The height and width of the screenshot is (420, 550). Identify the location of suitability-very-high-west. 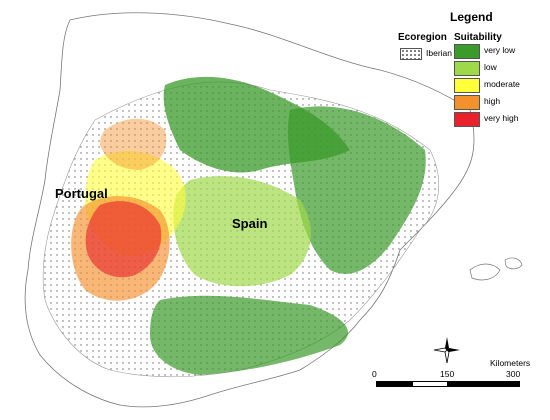
(123, 239).